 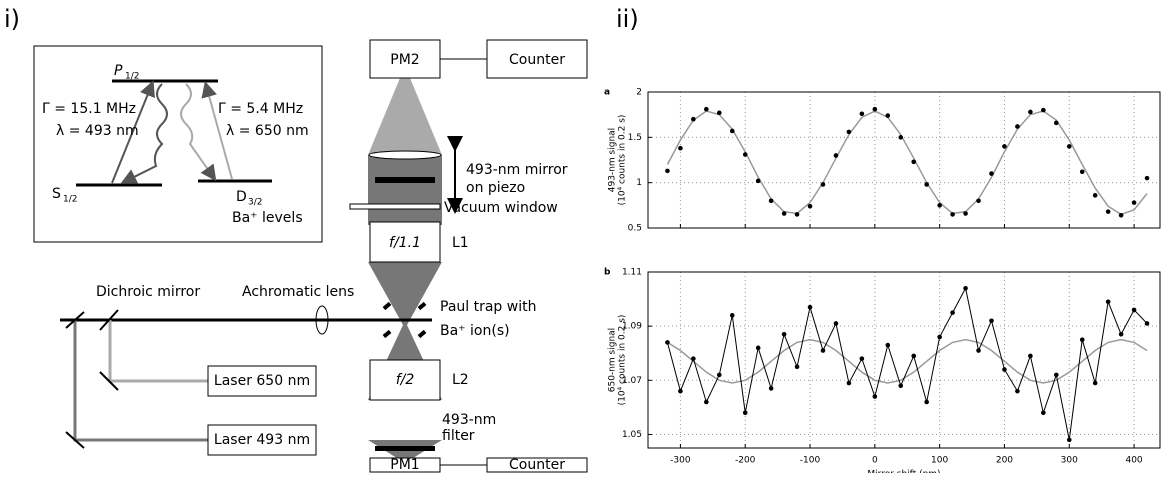 I want to click on panel-label: i), so click(x=12, y=19).